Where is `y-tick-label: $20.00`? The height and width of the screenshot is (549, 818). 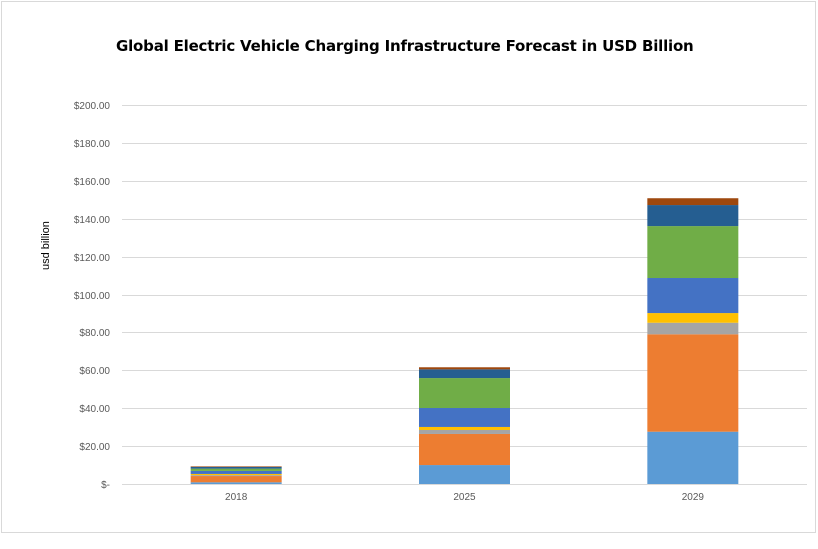 y-tick-label: $20.00 is located at coordinates (94, 447).